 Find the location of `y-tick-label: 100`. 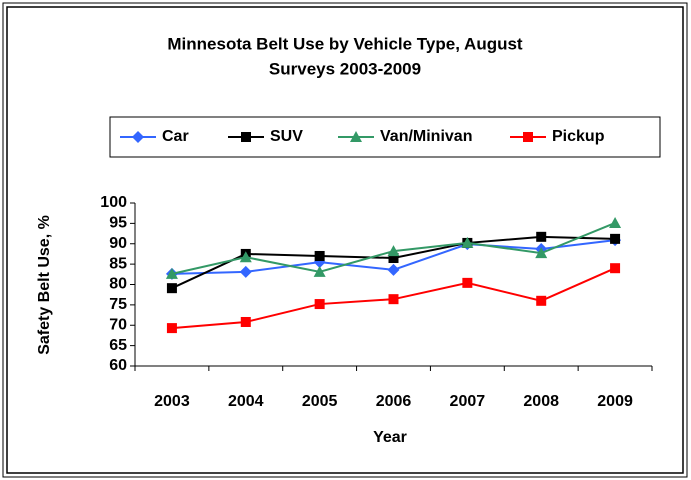

y-tick-label: 100 is located at coordinates (113, 202).